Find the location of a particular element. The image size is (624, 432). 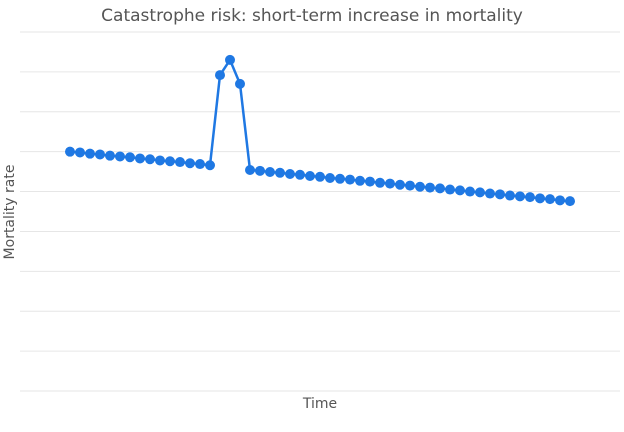

x-axis-label: Time is located at coordinates (319, 404).